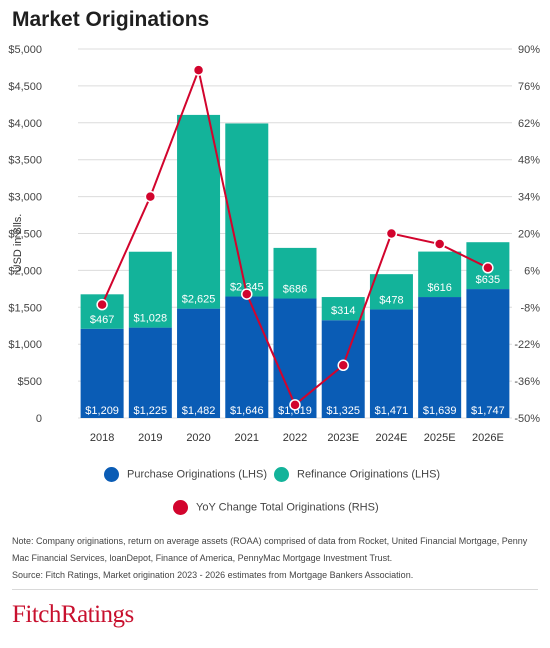 Image resolution: width=550 pixels, height=648 pixels. What do you see at coordinates (102, 438) in the screenshot?
I see `x-tick-label: 2018` at bounding box center [102, 438].